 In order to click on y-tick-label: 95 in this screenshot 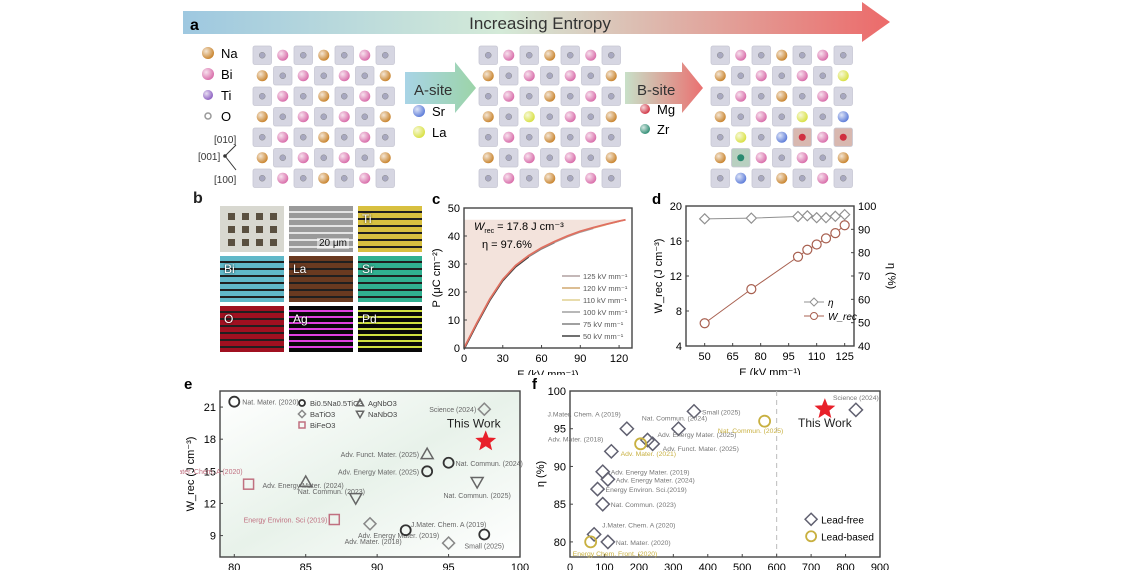, I will do `click(560, 430)`.